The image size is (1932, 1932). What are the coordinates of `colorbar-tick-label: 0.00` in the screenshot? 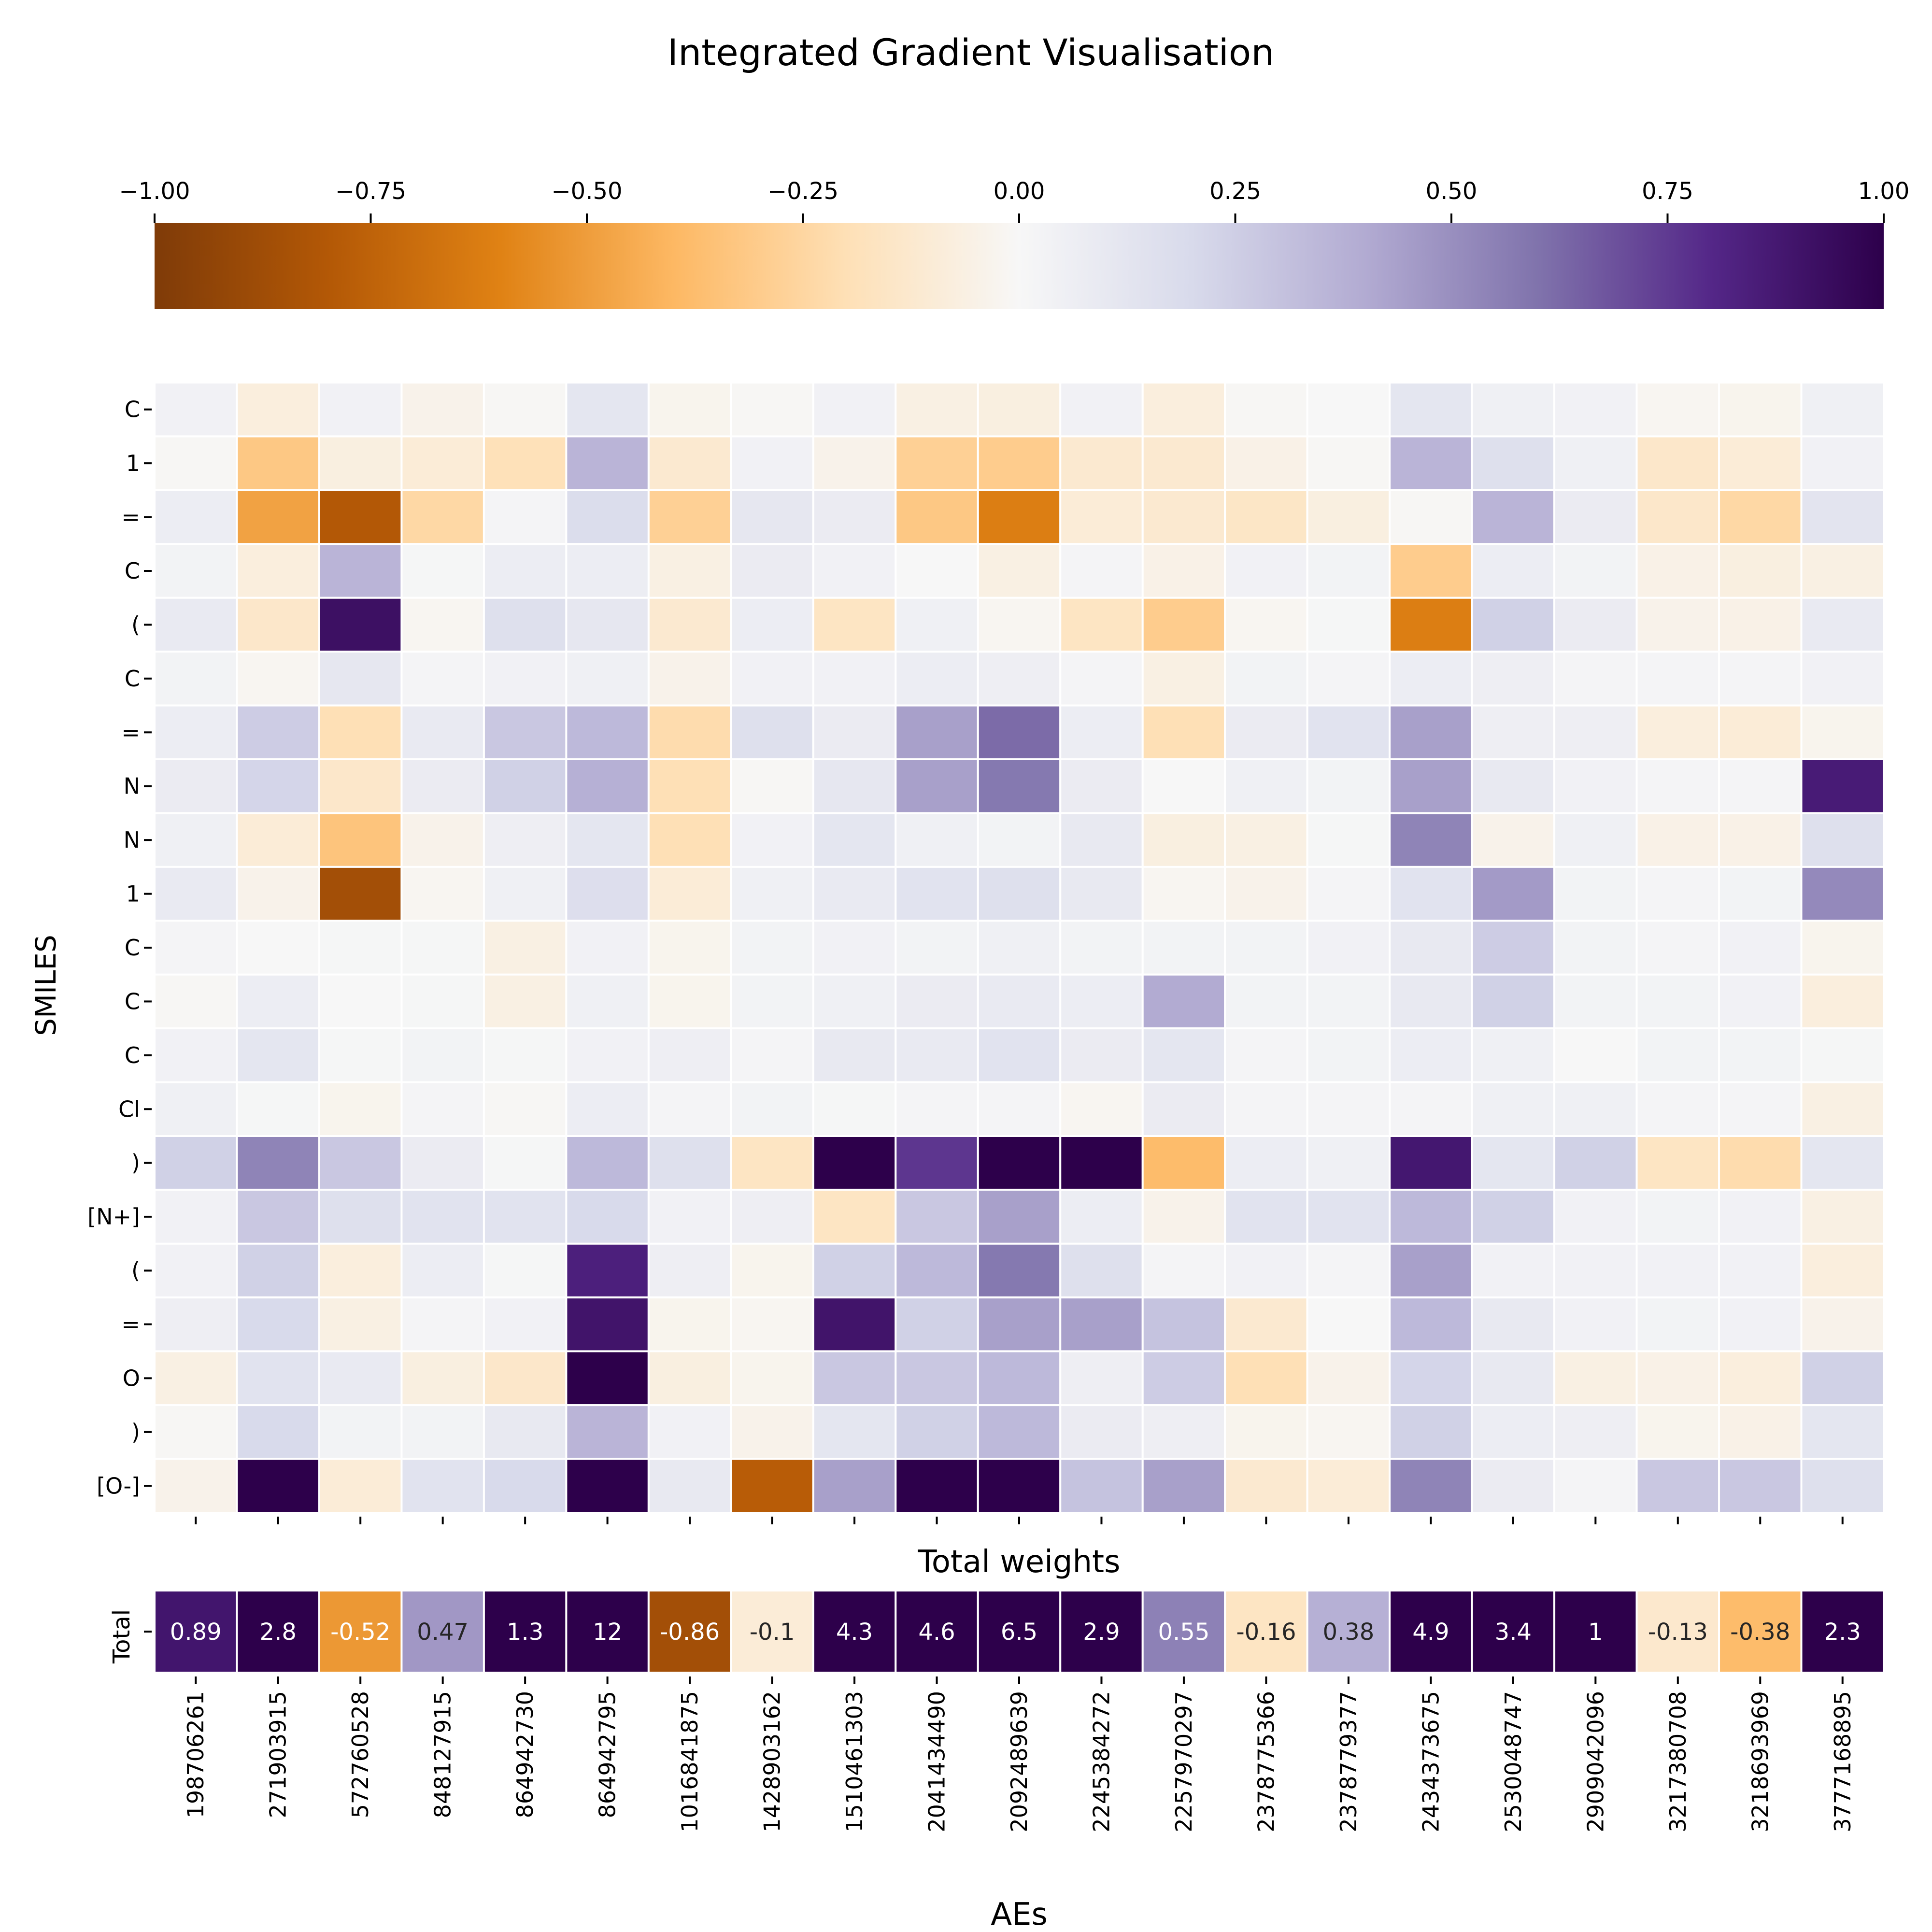 It's located at (1019, 191).